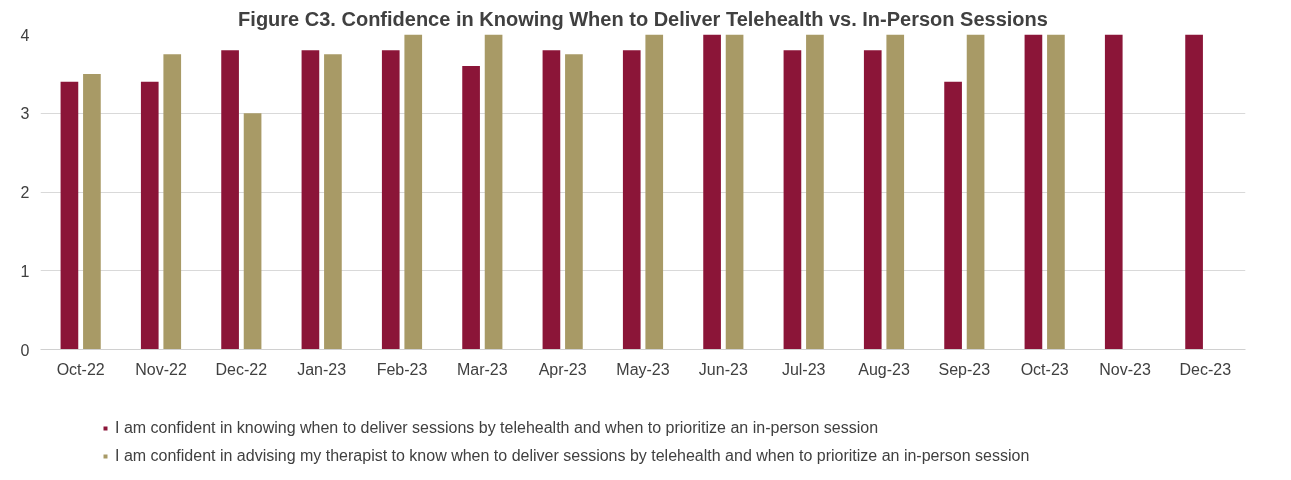 The image size is (1291, 480). What do you see at coordinates (25, 192) in the screenshot?
I see `y-tick-label: 2` at bounding box center [25, 192].